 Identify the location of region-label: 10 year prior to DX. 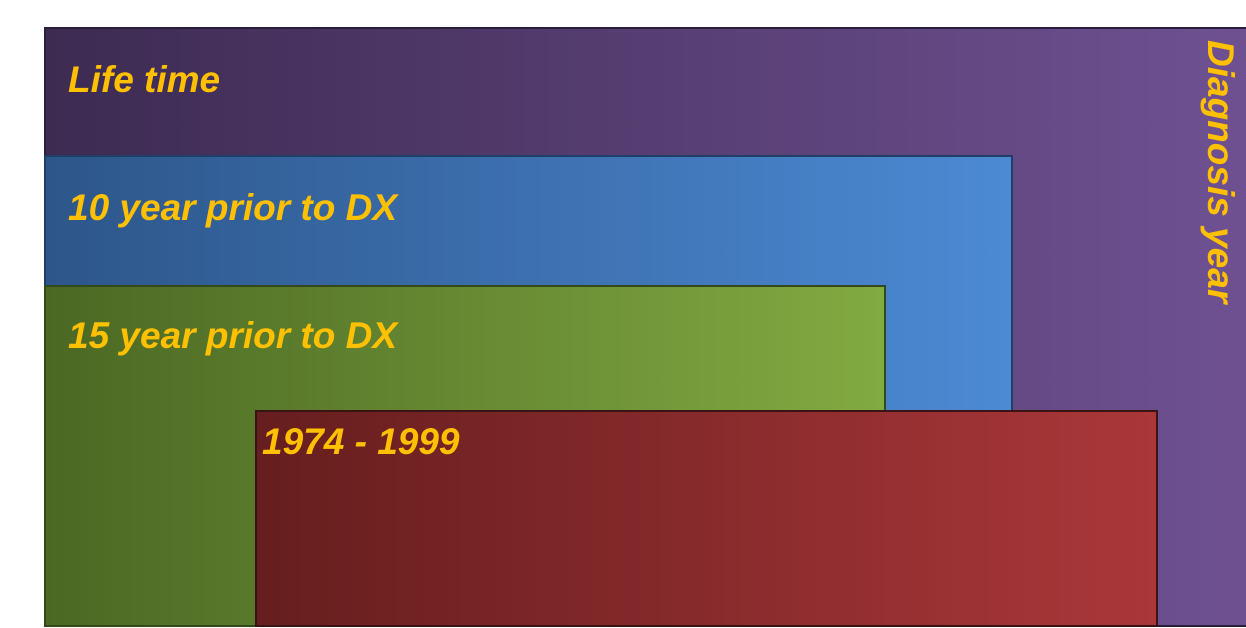
(233, 207).